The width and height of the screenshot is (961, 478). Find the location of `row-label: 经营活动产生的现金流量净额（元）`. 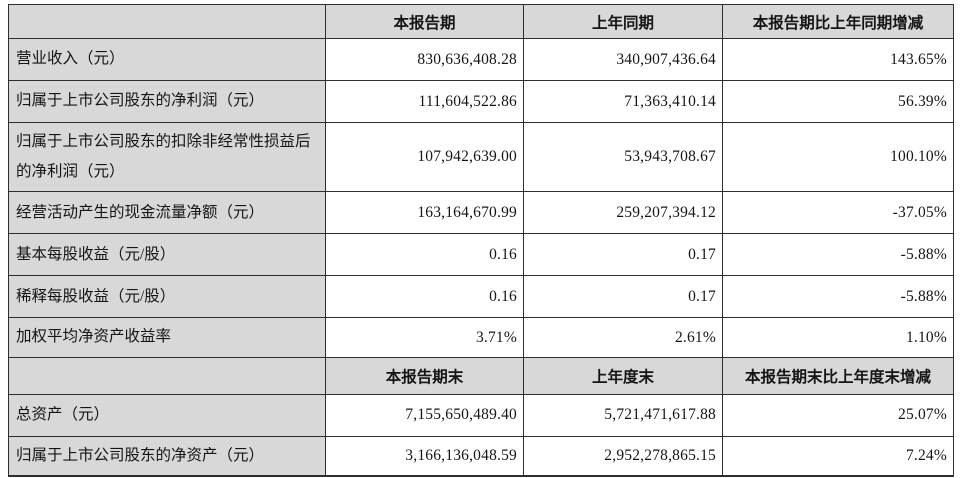

row-label: 经营活动产生的现金流量净额（元） is located at coordinates (167, 213).